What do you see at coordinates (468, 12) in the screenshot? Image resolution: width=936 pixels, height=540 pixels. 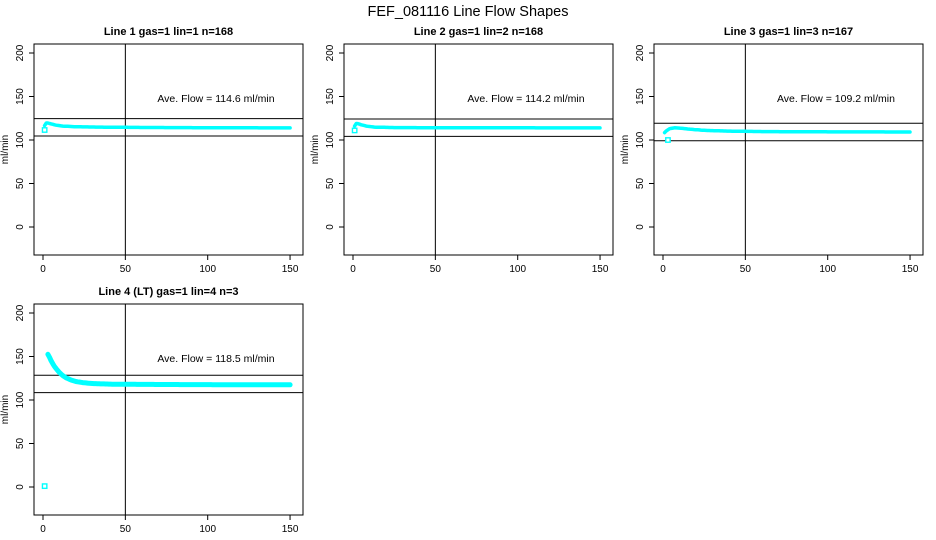 I see `main-title: FEF_081116 Line Flow Shapes` at bounding box center [468, 12].